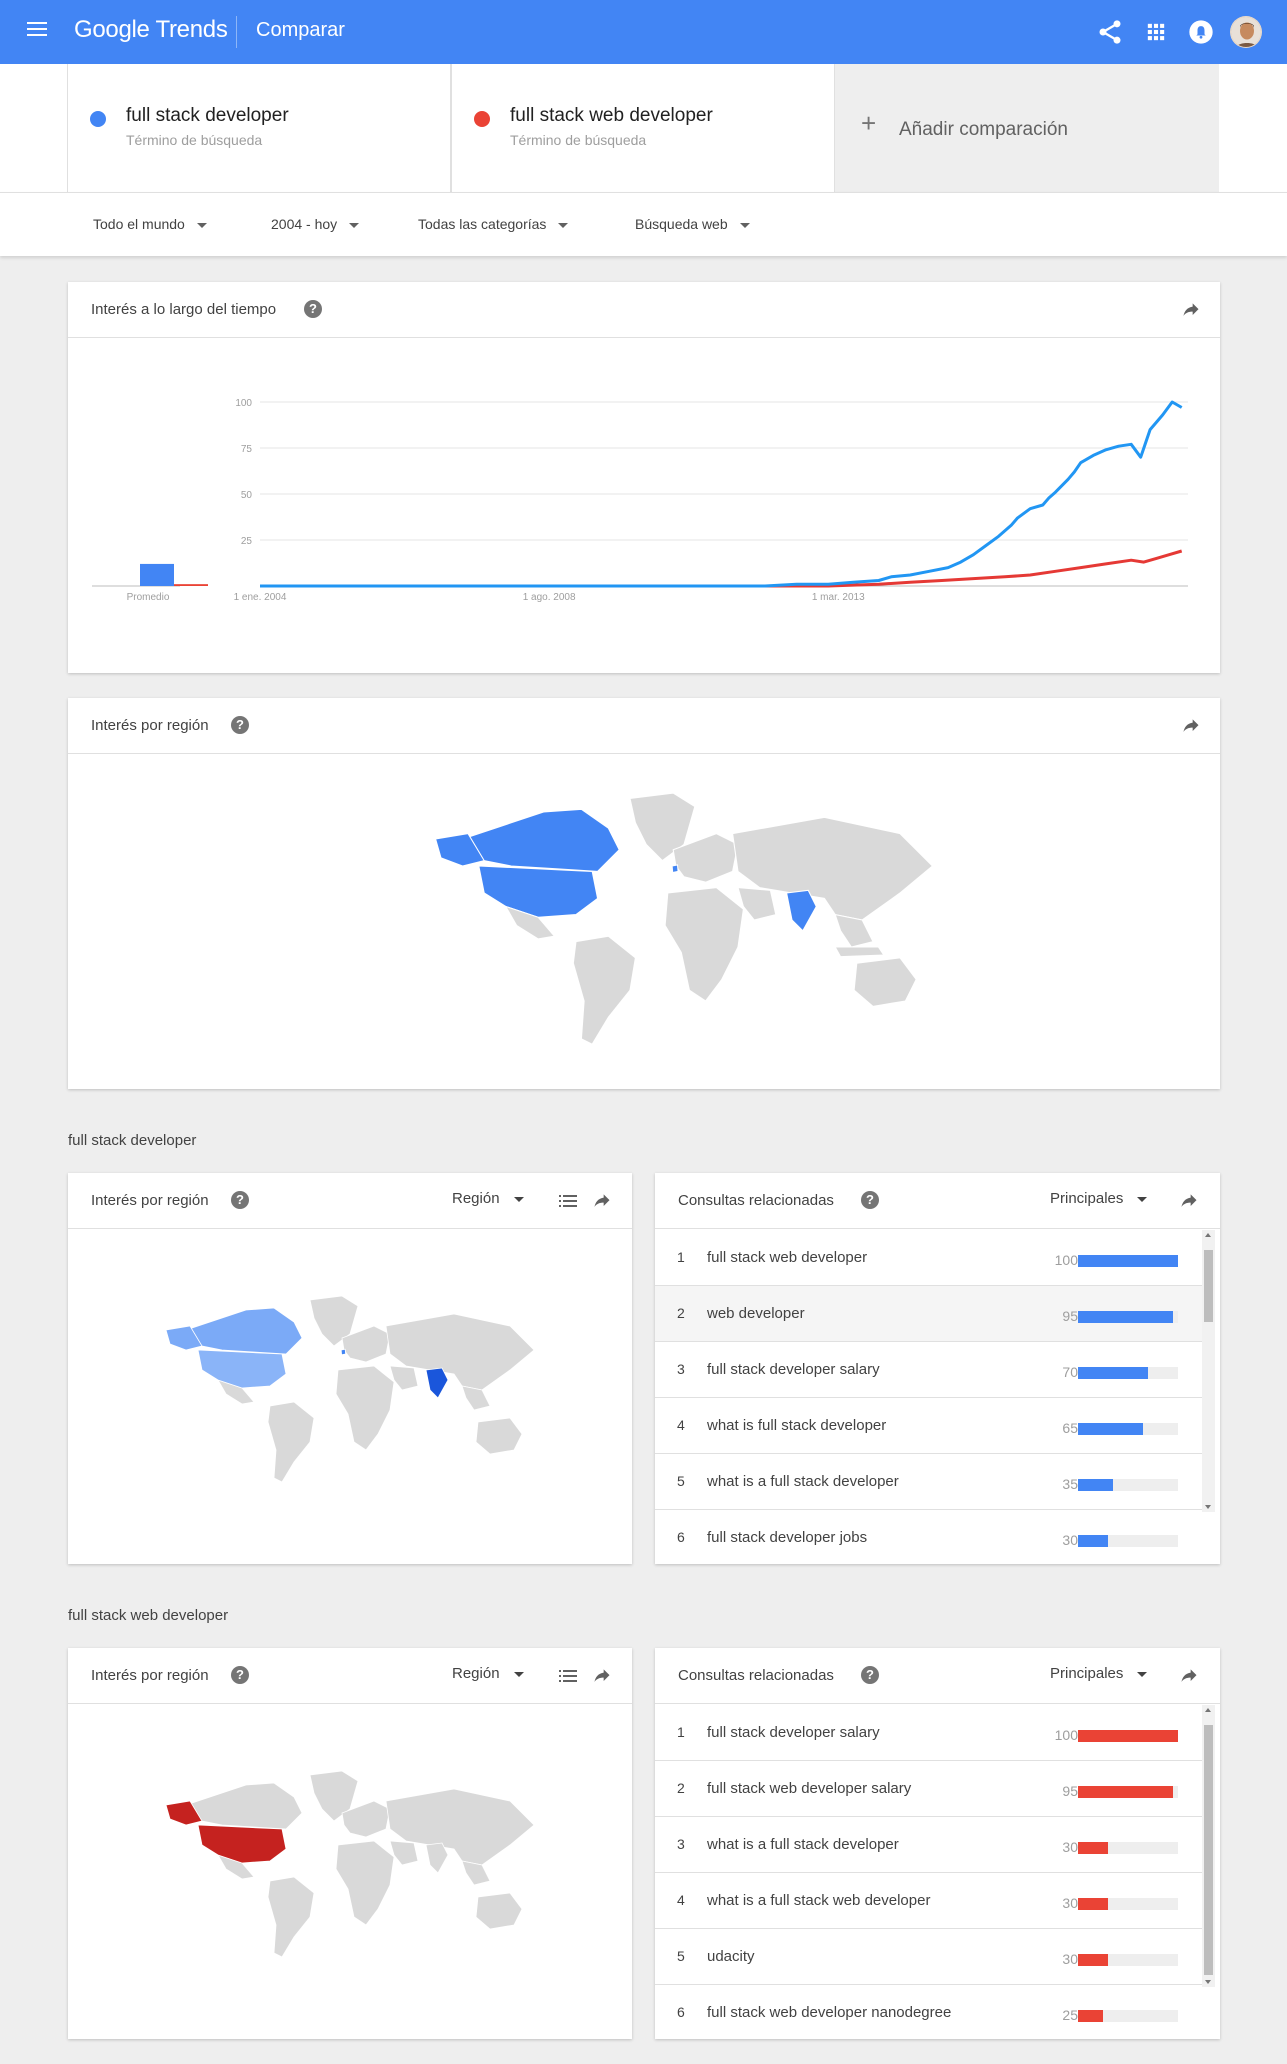 The height and width of the screenshot is (2064, 1287). I want to click on query-value: 100, so click(1066, 1735).